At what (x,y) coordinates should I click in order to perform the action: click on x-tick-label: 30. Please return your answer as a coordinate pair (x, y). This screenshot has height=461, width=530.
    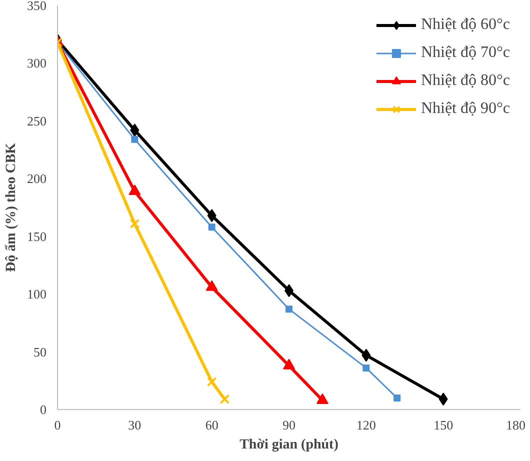
    Looking at the image, I should click on (135, 425).